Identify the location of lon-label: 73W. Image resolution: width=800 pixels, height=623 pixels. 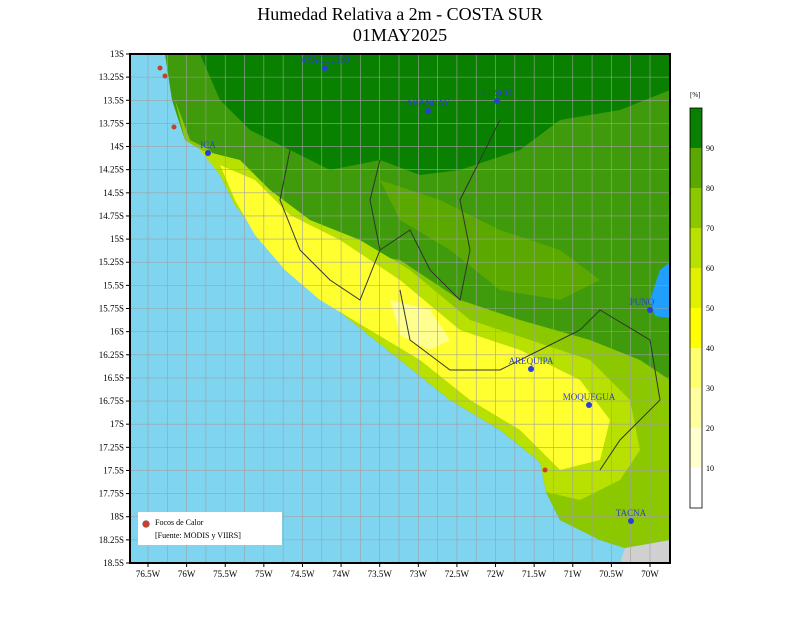
(419, 574).